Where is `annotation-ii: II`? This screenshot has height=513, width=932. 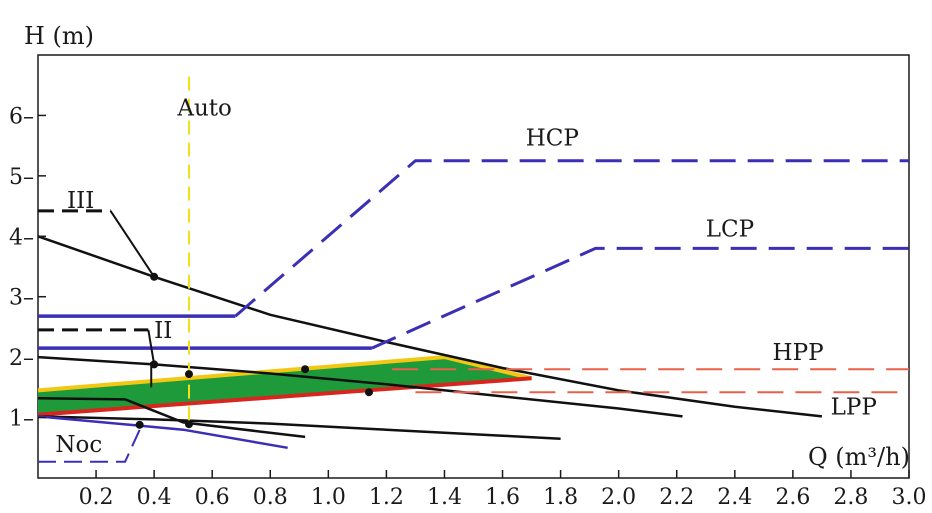 annotation-ii: II is located at coordinates (163, 331).